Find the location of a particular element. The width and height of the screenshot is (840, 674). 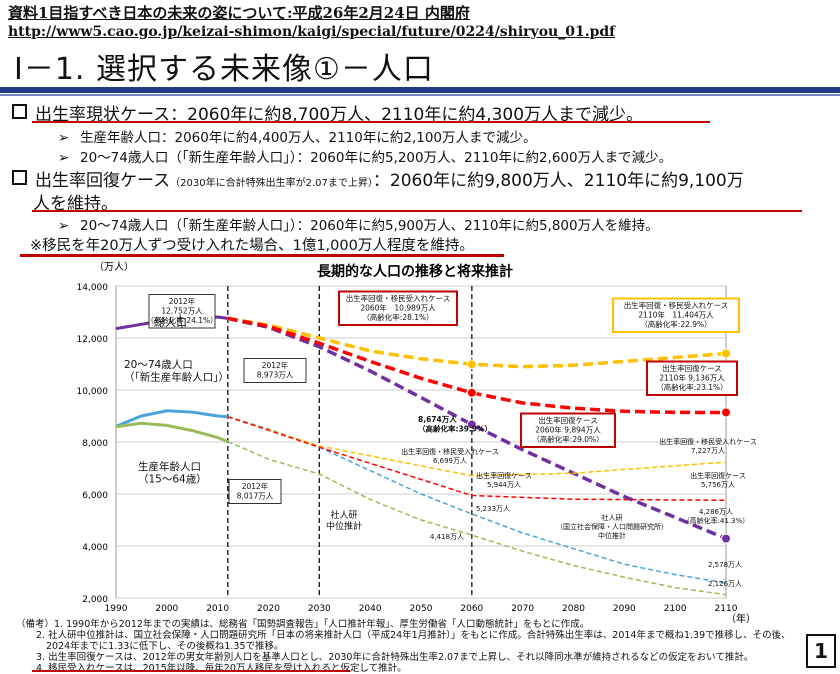

label-4286: （高齢化率:41.3%） is located at coordinates (716, 520).